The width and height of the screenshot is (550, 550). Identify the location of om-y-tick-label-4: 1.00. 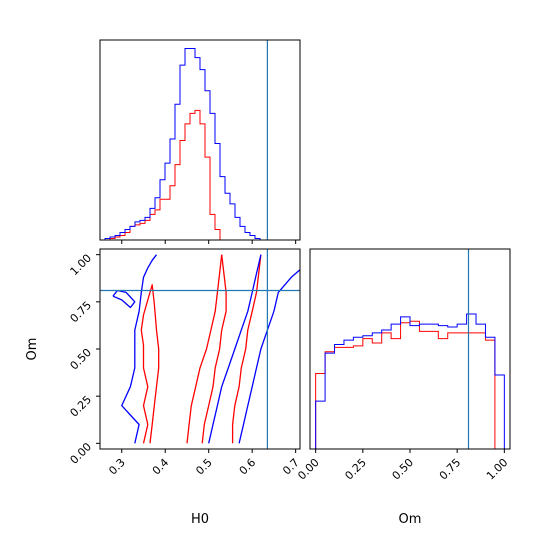
(81, 265).